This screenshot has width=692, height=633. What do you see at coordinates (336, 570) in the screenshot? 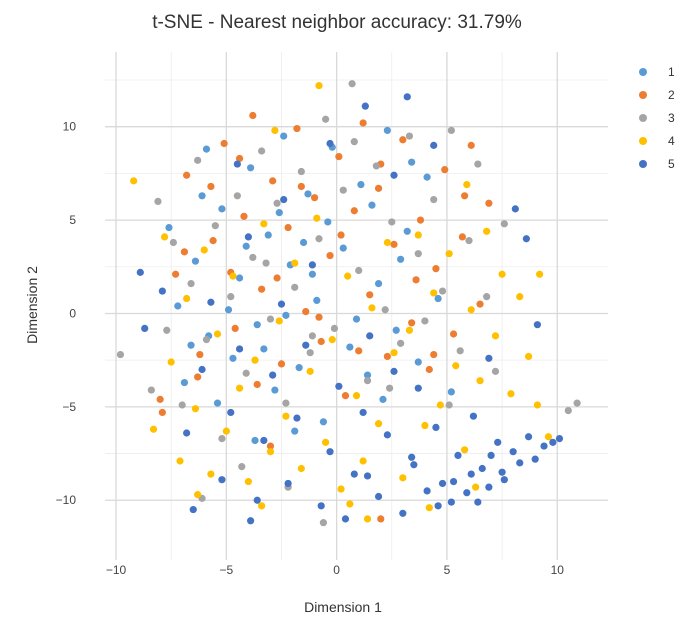
I see `x-tick-label: 0` at bounding box center [336, 570].